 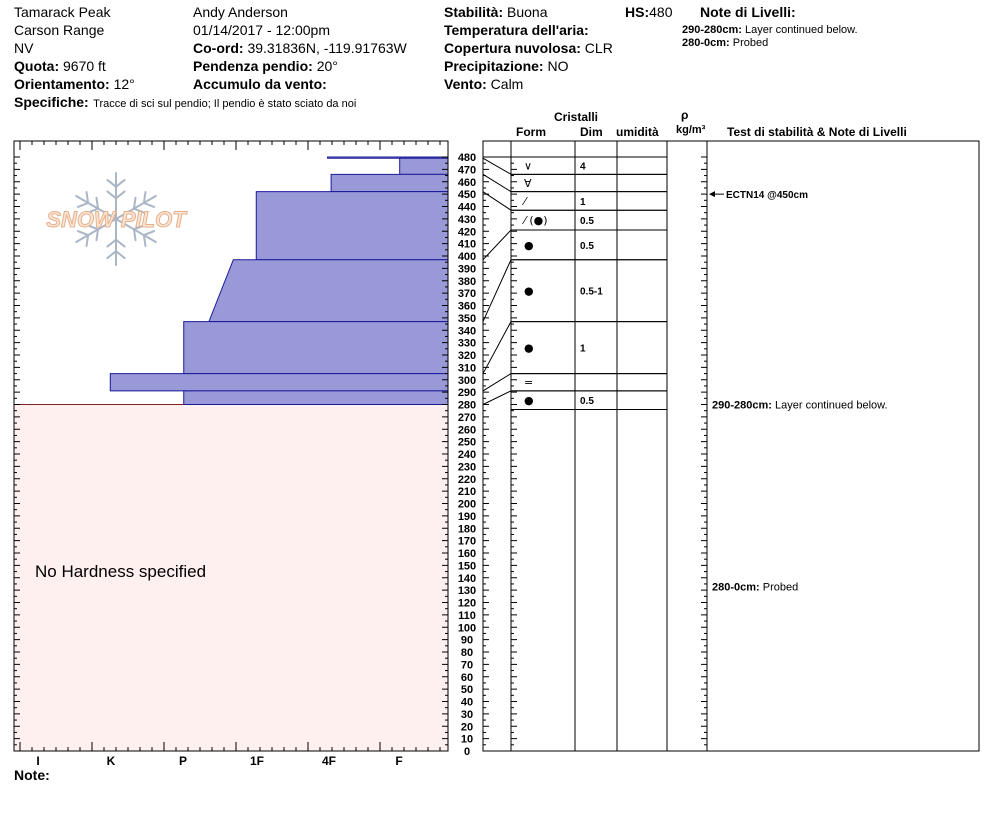 What do you see at coordinates (37, 761) in the screenshot?
I see `hardness-axis-label: I` at bounding box center [37, 761].